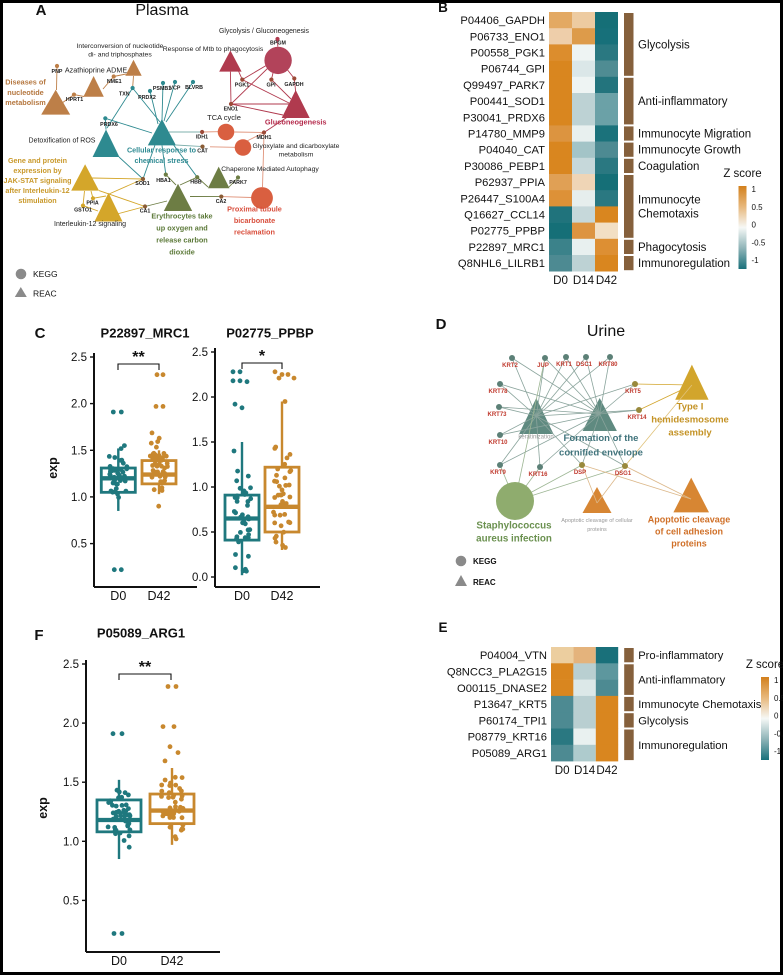  Describe the element at coordinates (79, 451) in the screenshot. I see `svg-text: 1.5` at that location.